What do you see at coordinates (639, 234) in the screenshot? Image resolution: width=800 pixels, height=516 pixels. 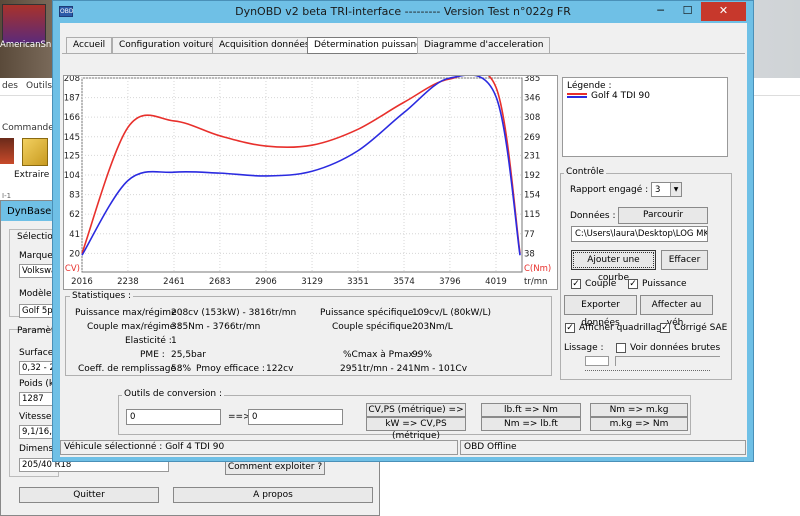 I see `path-input: C:\Users\laura\Desktop\LOG MK-` at bounding box center [639, 234].